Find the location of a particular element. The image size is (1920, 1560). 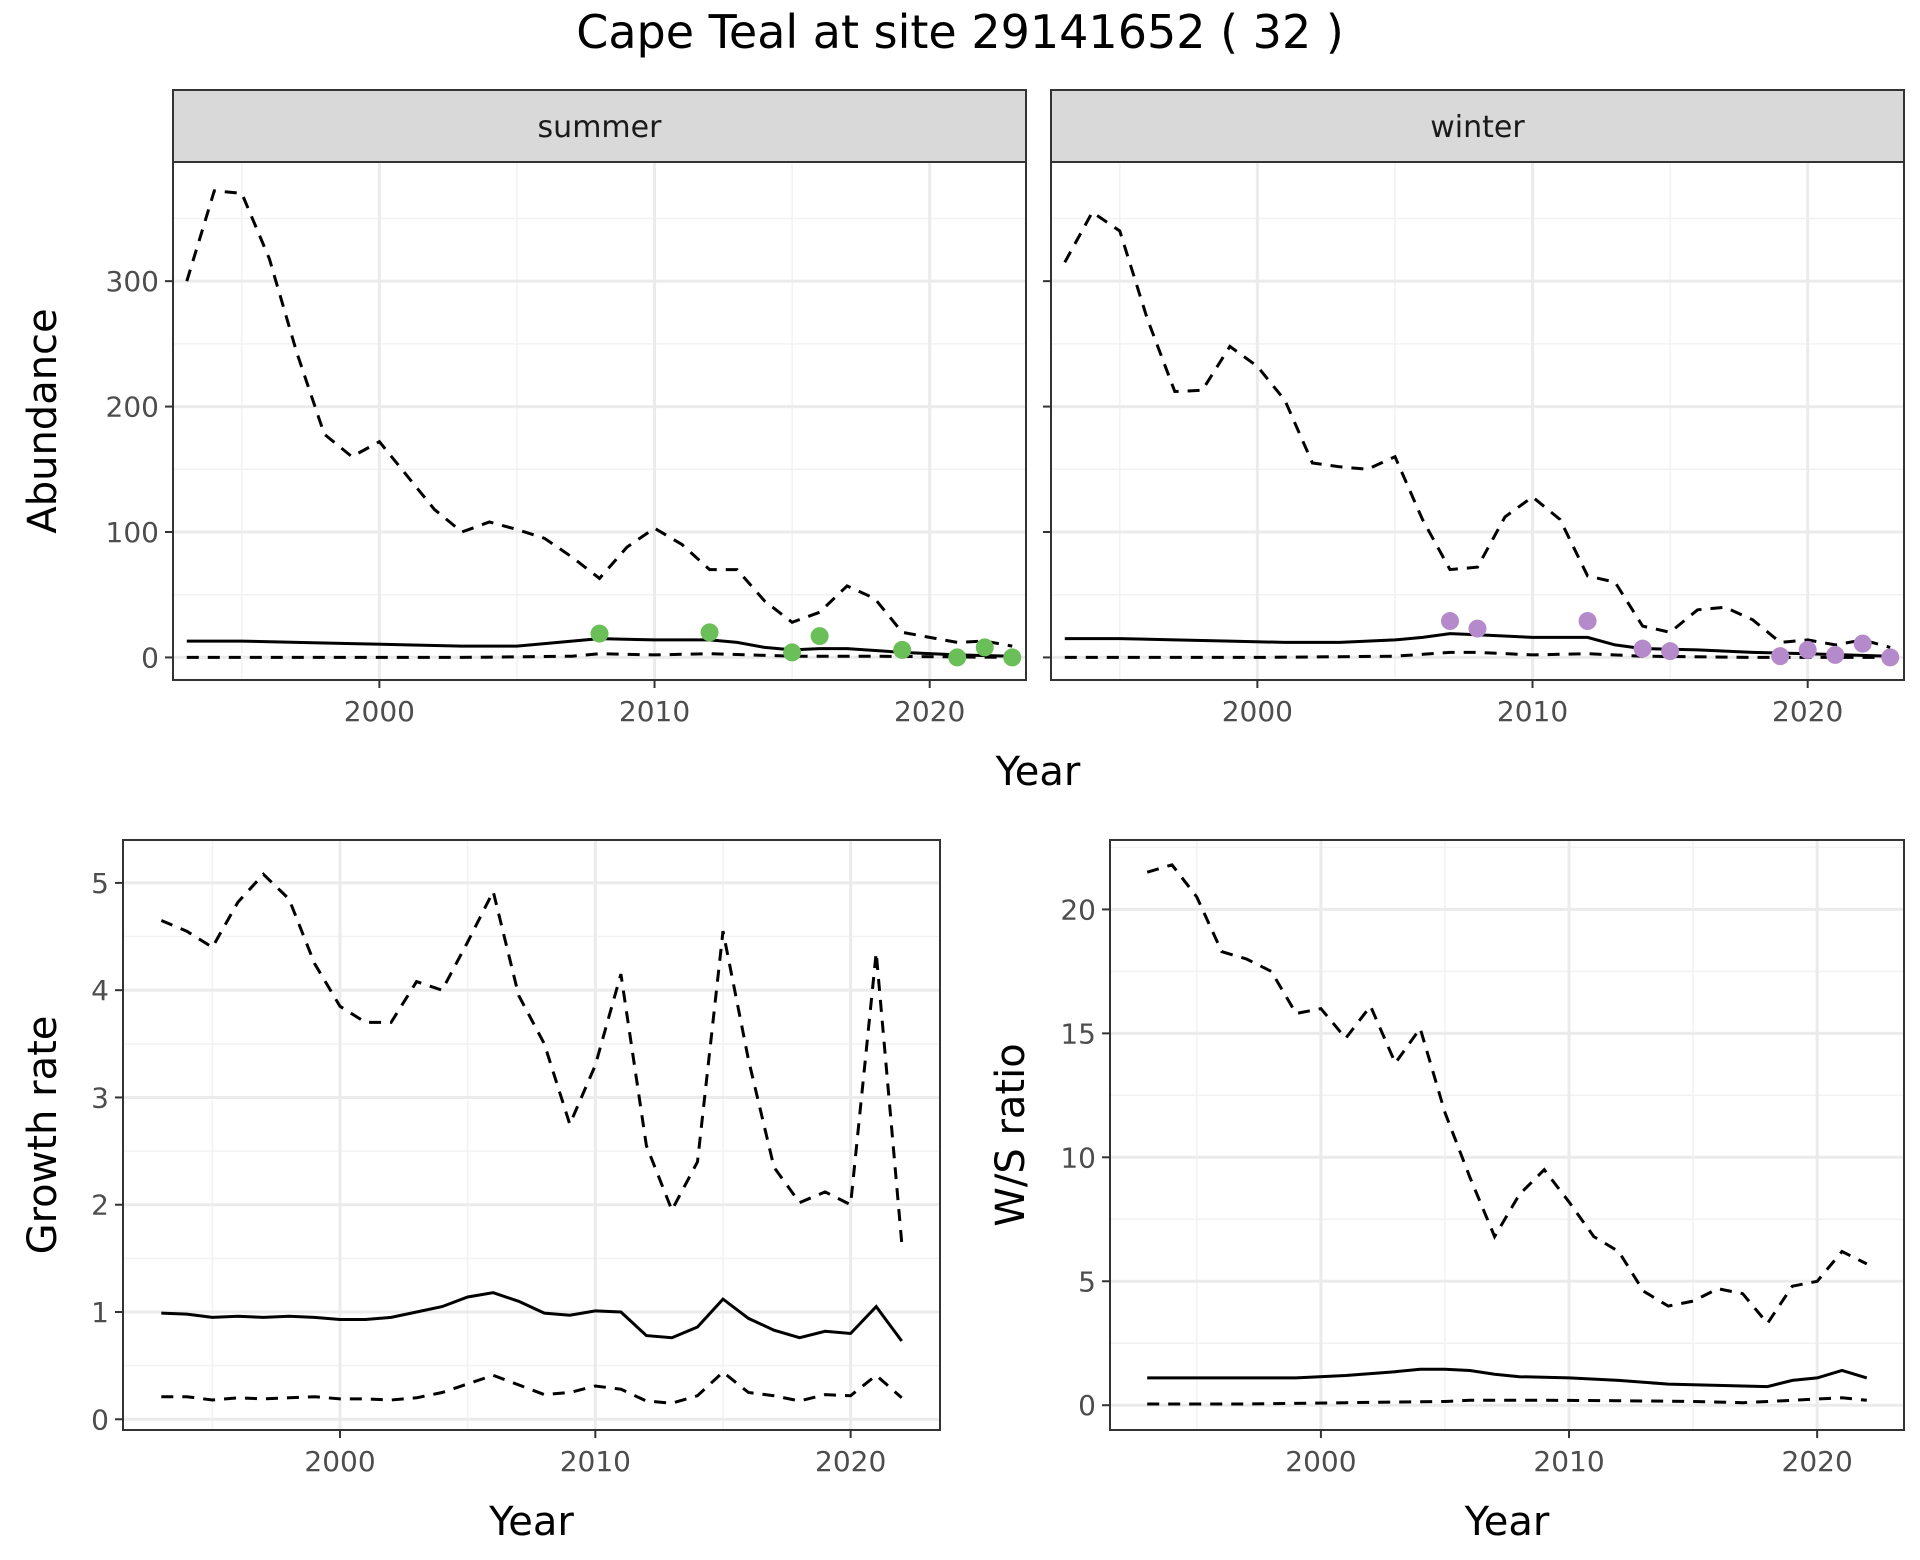

facet-label: summer is located at coordinates (600, 127).